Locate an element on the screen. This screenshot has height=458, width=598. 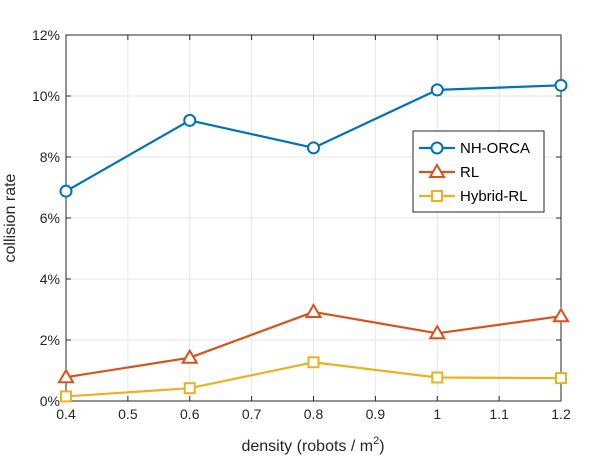
x-tick-label: 0.5 is located at coordinates (128, 414).